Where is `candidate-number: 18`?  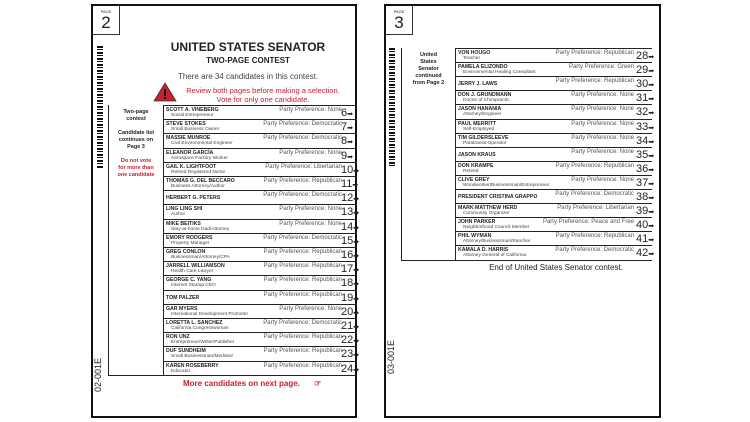
candidate-number: 18 is located at coordinates (347, 283).